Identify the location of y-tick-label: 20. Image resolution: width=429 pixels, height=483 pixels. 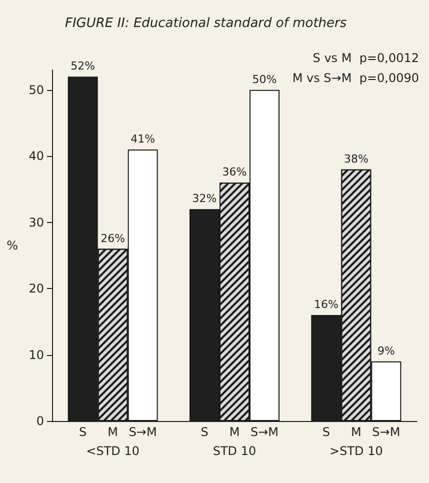
(36, 289).